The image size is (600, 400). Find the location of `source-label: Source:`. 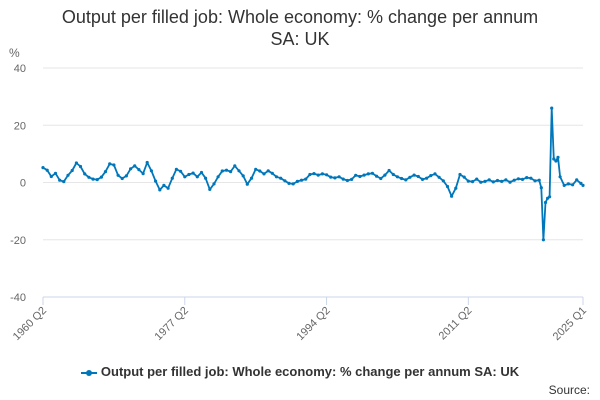

source-label: Source: is located at coordinates (569, 390).